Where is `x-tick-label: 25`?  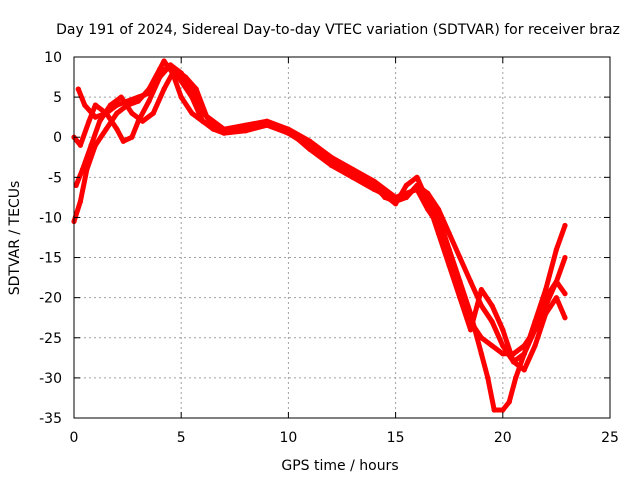
x-tick-label: 25 is located at coordinates (610, 438).